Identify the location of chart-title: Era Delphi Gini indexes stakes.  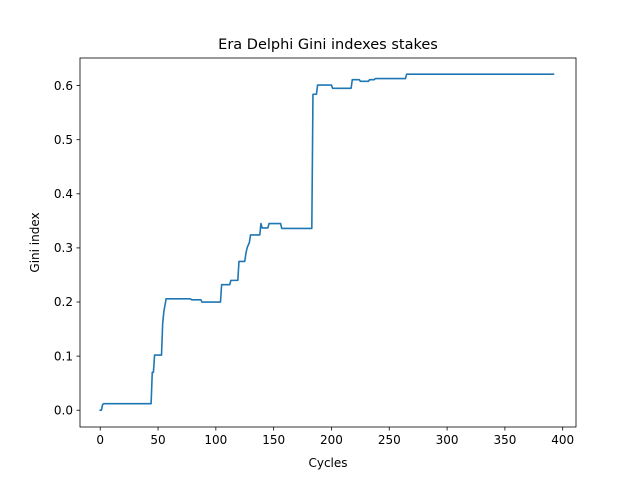
(328, 45).